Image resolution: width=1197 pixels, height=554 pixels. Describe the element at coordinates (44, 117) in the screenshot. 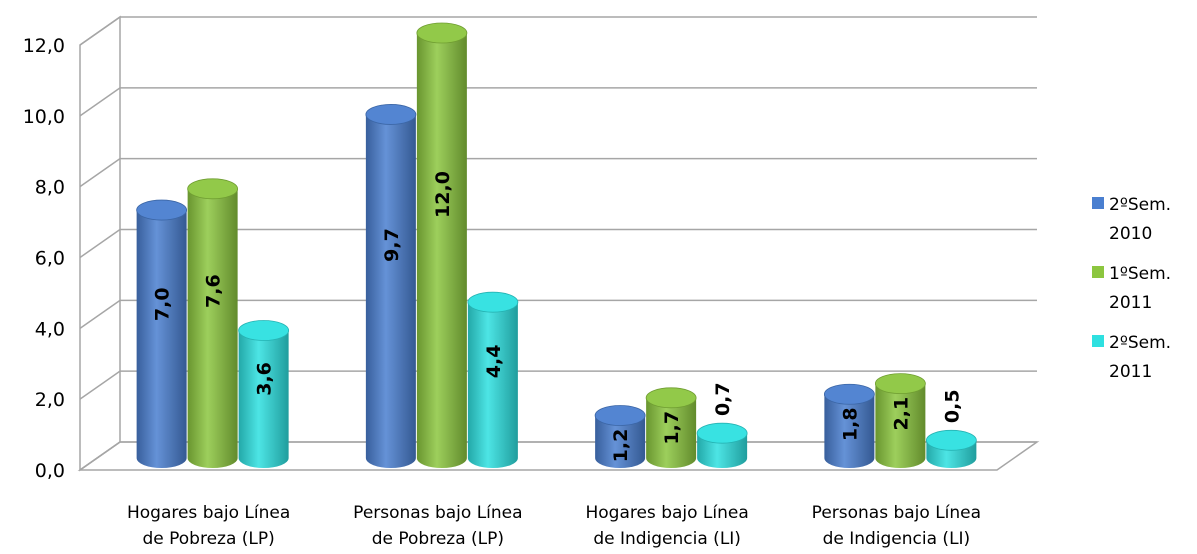

I see `y-tick-label: 10,0` at that location.